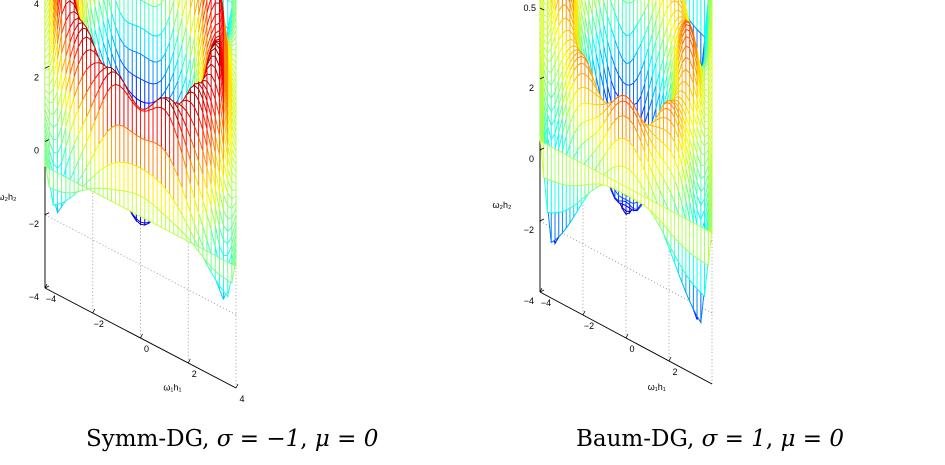 This screenshot has height=465, width=945. I want to click on caption-symm-dg: Symm-DG, σ = −1, μ = 0, so click(232, 439).